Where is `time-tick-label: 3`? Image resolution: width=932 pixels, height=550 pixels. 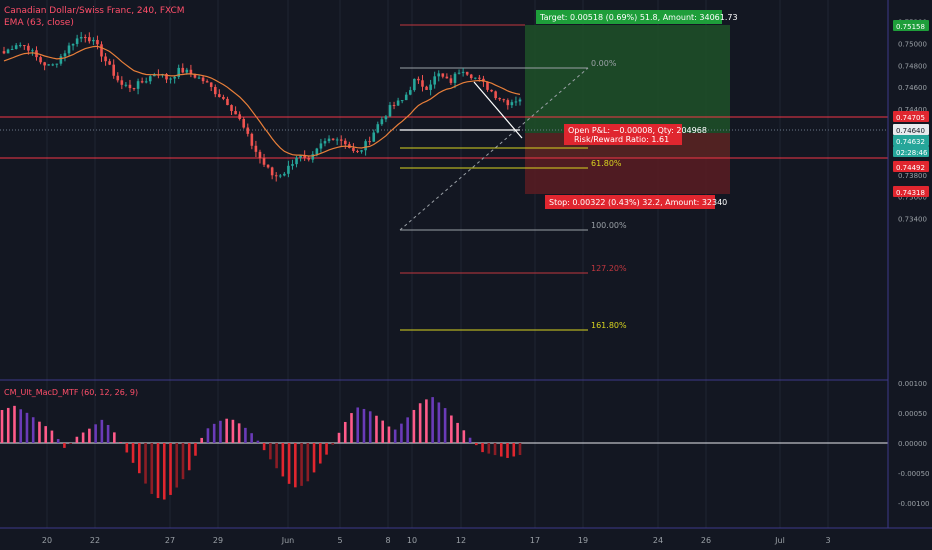
time-tick-label: 3 is located at coordinates (827, 540).